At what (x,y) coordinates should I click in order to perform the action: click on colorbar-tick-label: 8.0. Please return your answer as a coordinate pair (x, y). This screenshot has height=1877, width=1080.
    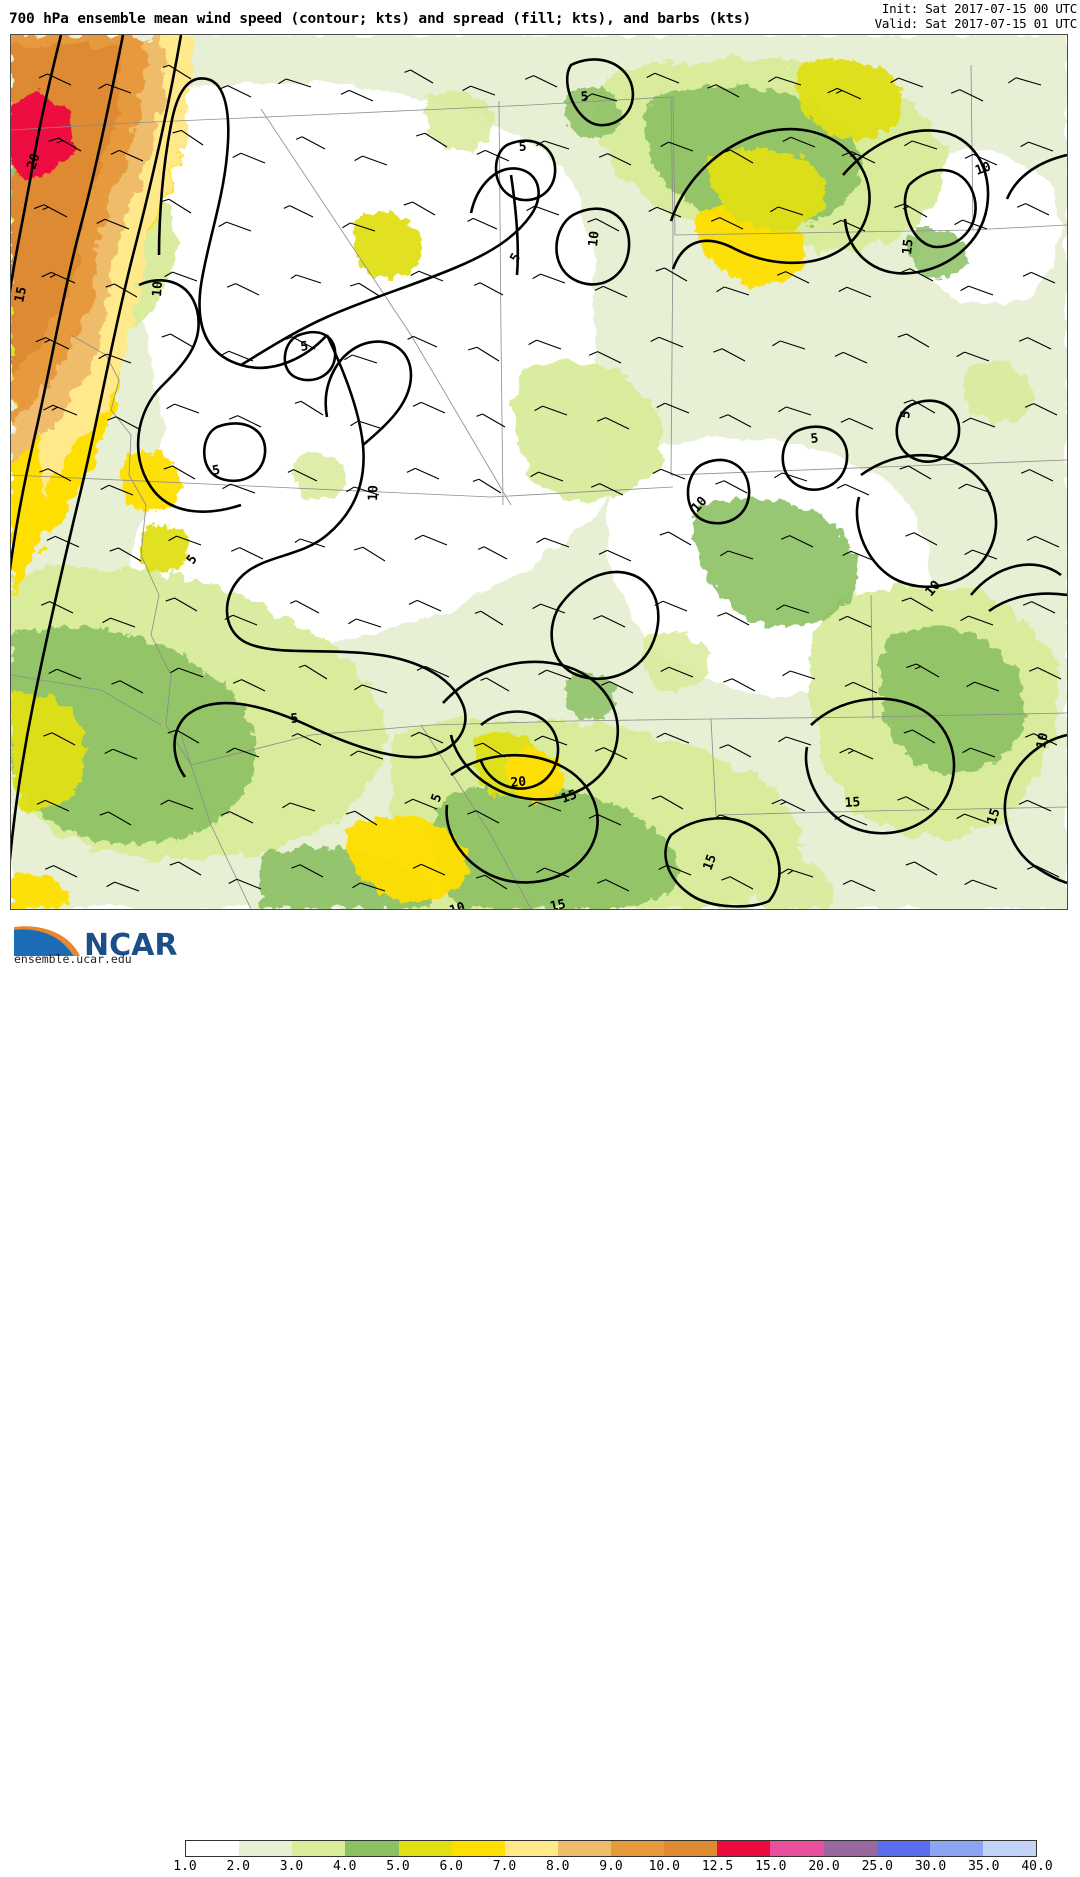
    Looking at the image, I should click on (558, 1866).